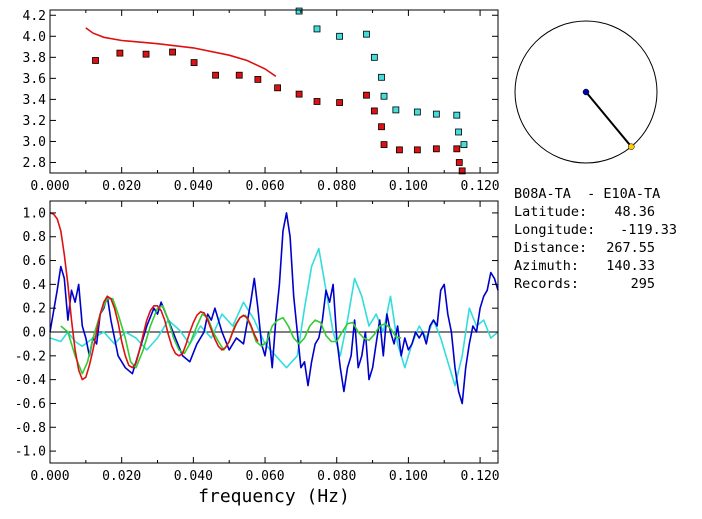  Describe the element at coordinates (34, 213) in the screenshot. I see `correlation-y-tick-label: 1.0` at that location.